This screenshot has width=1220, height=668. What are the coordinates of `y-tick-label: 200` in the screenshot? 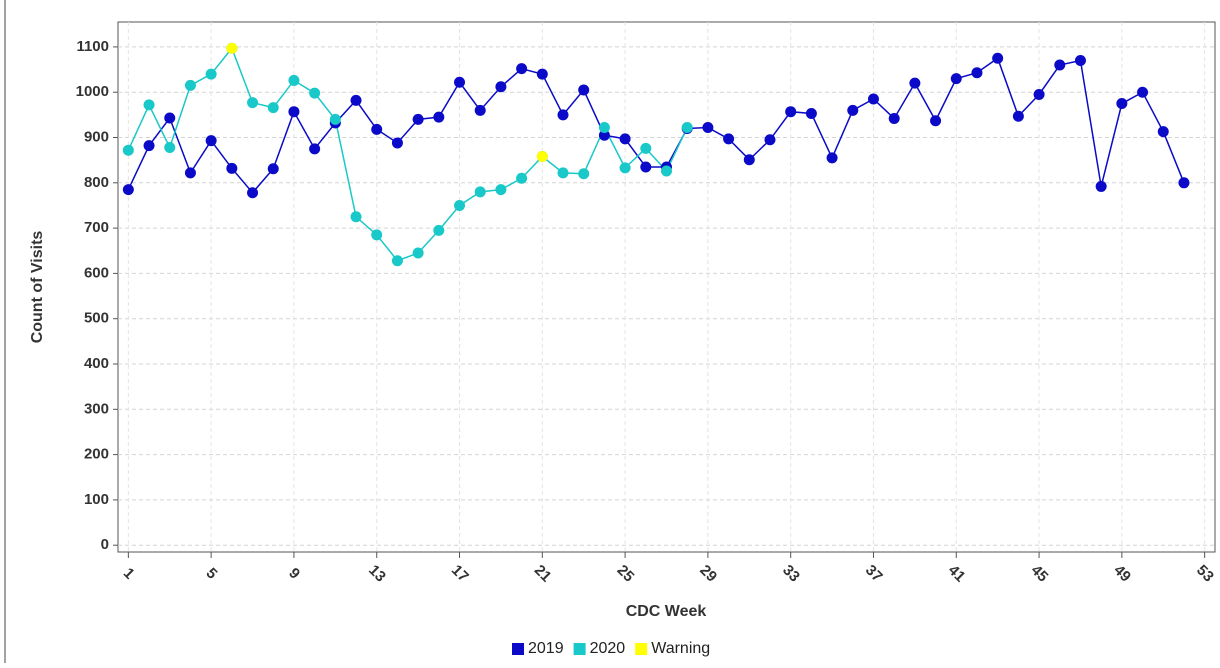 It's located at (96, 454).